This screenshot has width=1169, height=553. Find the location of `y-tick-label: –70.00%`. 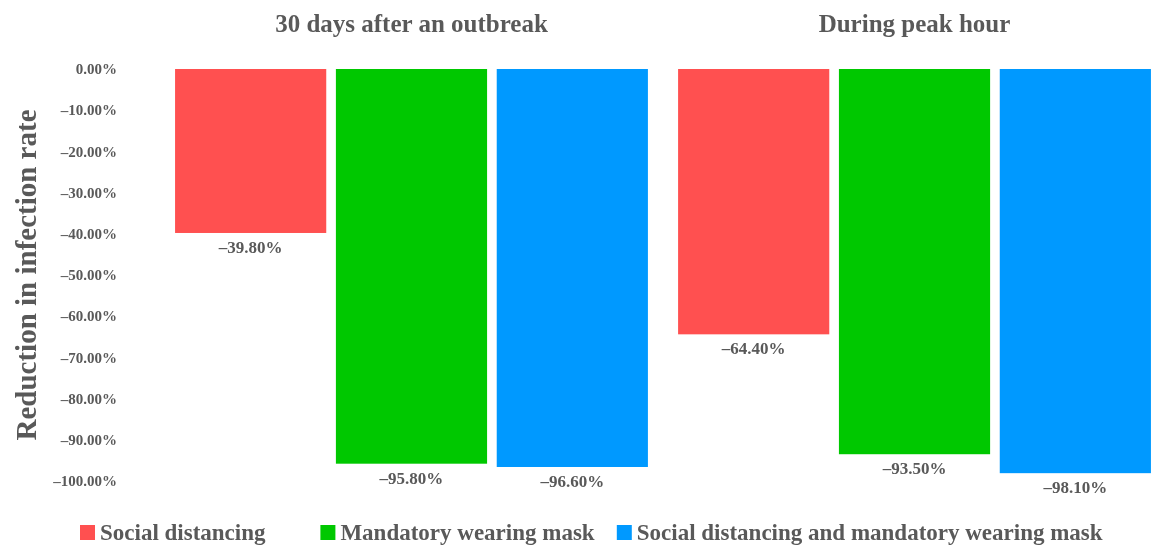

y-tick-label: –70.00% is located at coordinates (88, 357).